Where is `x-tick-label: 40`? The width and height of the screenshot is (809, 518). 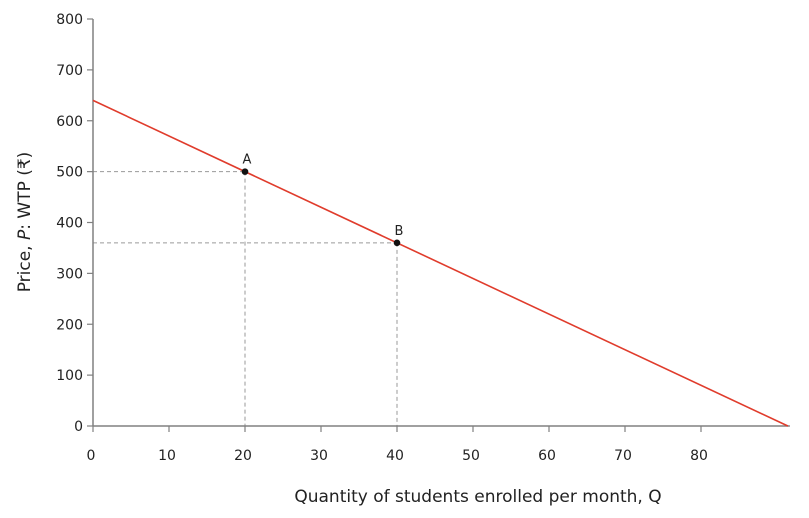 x-tick-label: 40 is located at coordinates (395, 456).